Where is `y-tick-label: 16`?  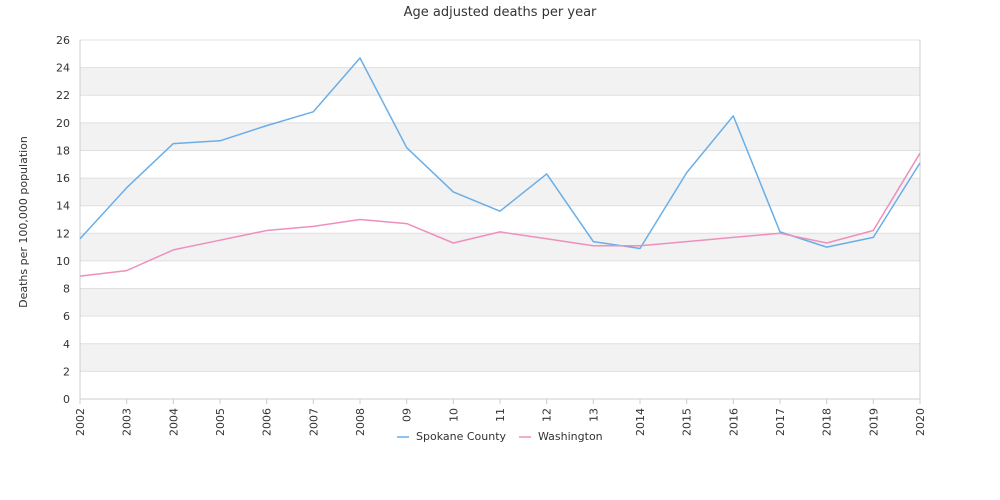 y-tick-label: 16 is located at coordinates (63, 178).